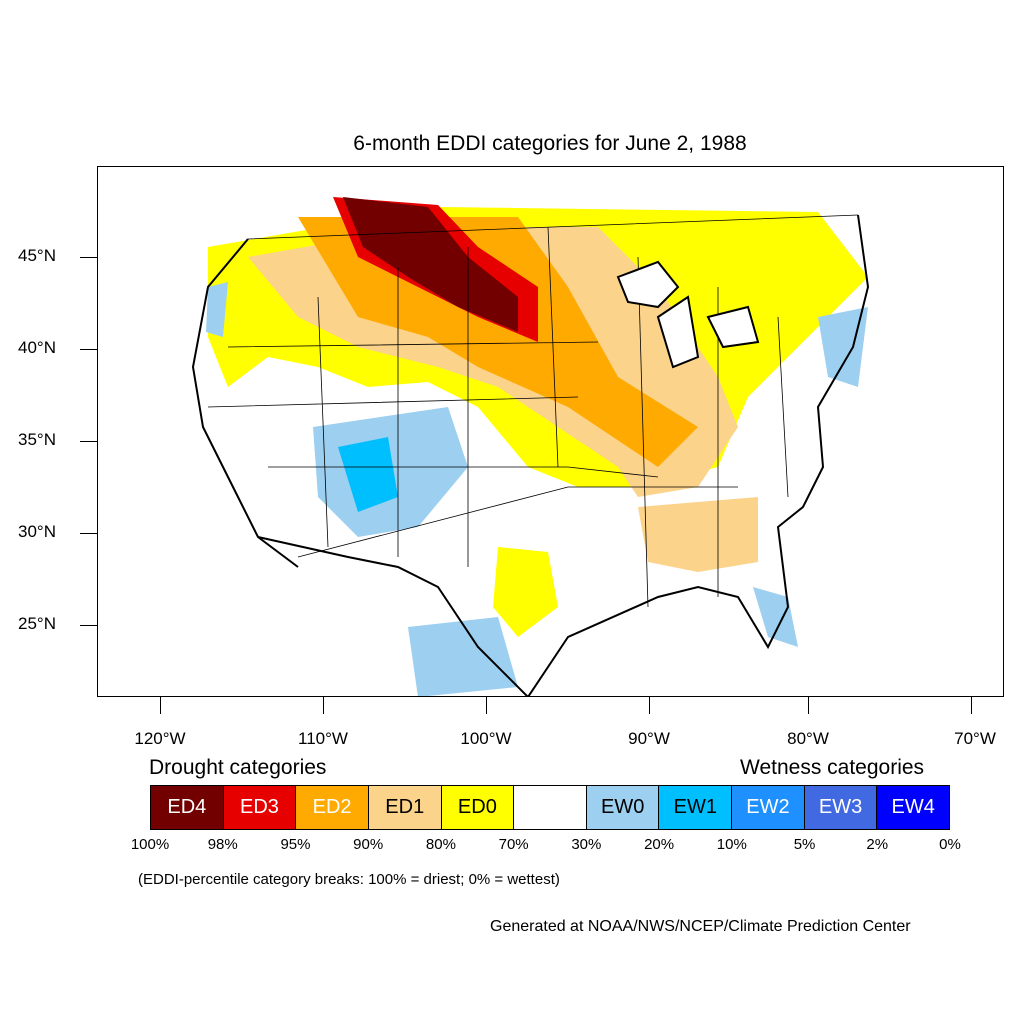 The width and height of the screenshot is (1024, 1024). I want to click on lat-label-40: 40°N, so click(37, 347).